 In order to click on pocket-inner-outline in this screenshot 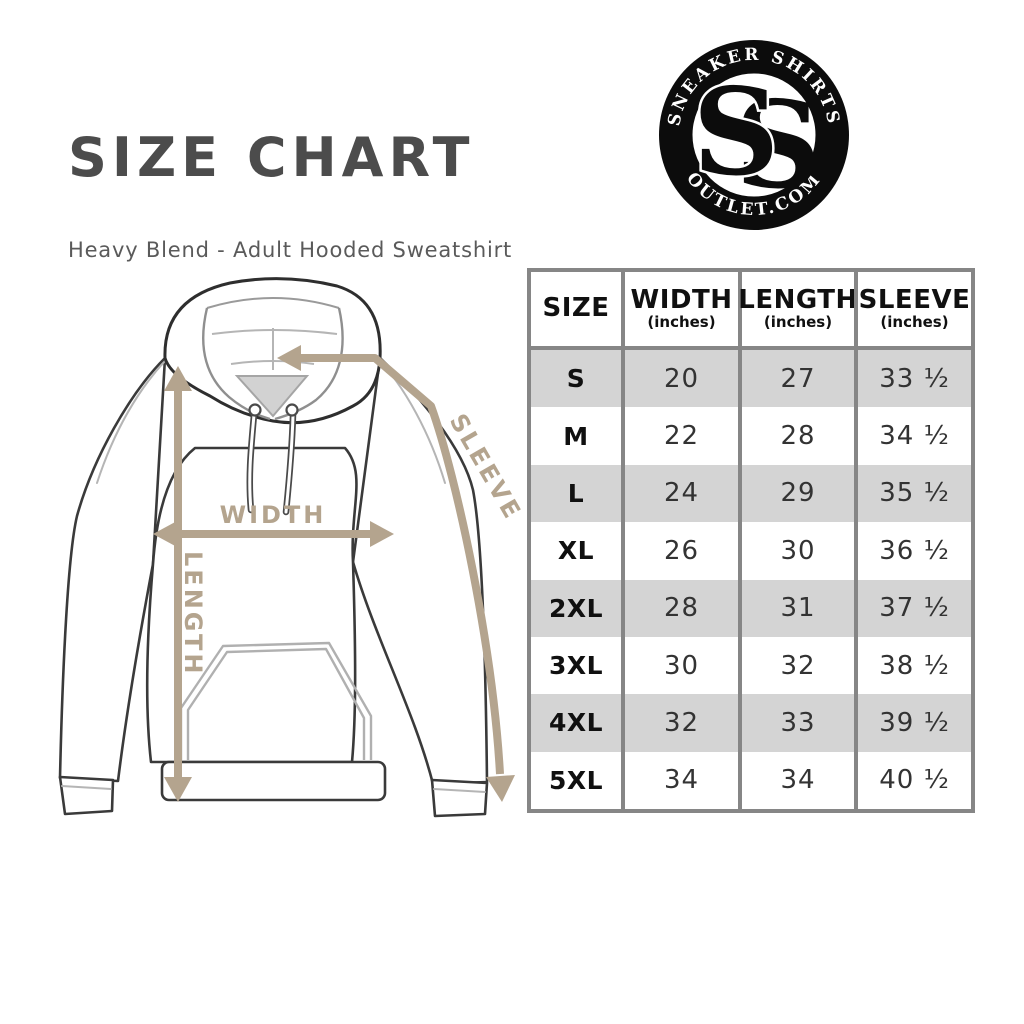, I will do `click(276, 703)`.